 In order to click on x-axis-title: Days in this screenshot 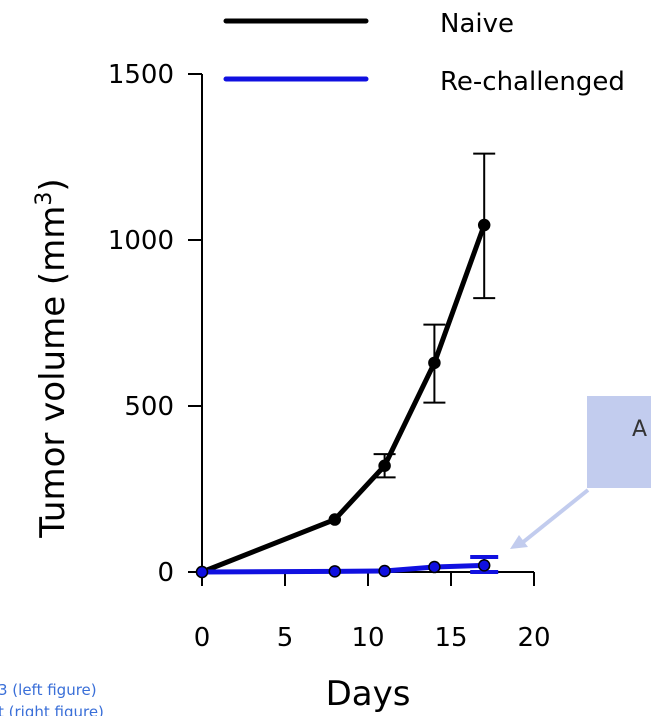, I will do `click(368, 694)`.